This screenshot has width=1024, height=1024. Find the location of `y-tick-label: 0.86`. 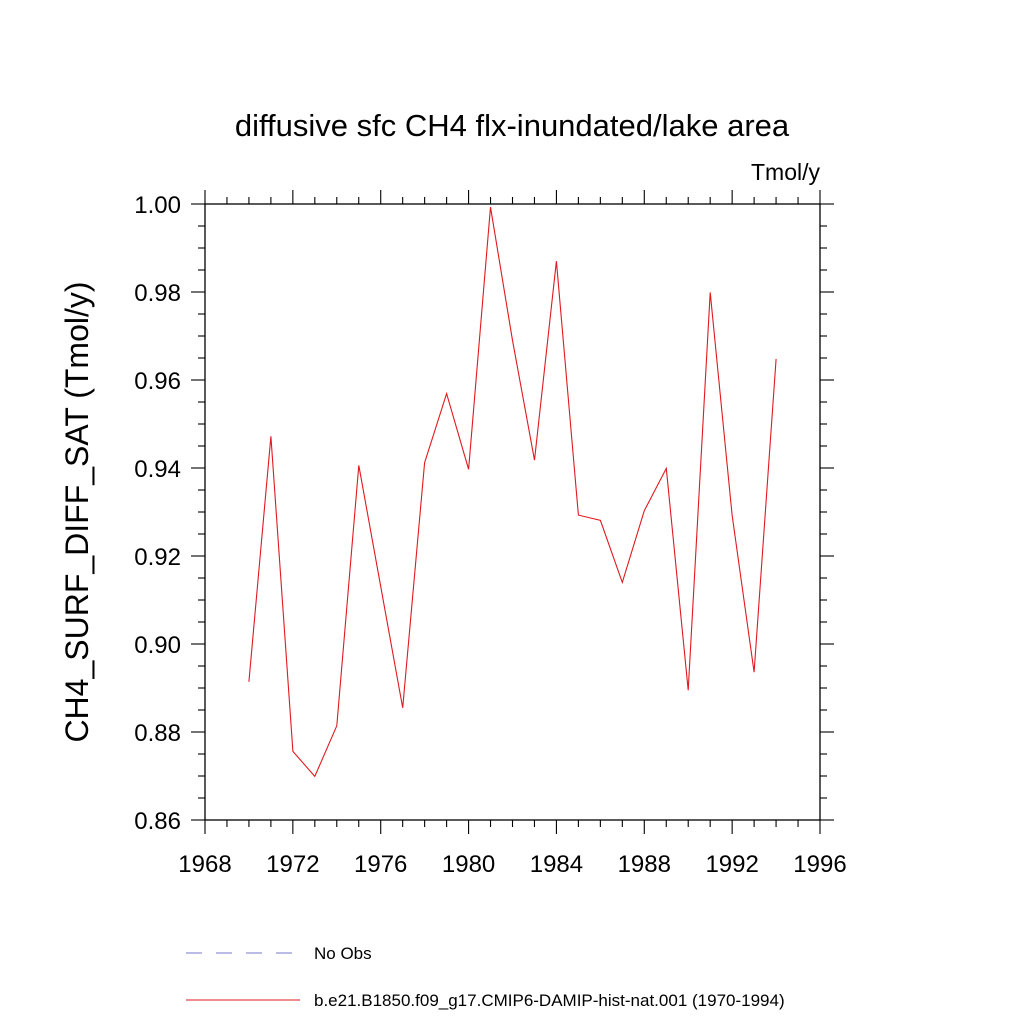

y-tick-label: 0.86 is located at coordinates (157, 821).